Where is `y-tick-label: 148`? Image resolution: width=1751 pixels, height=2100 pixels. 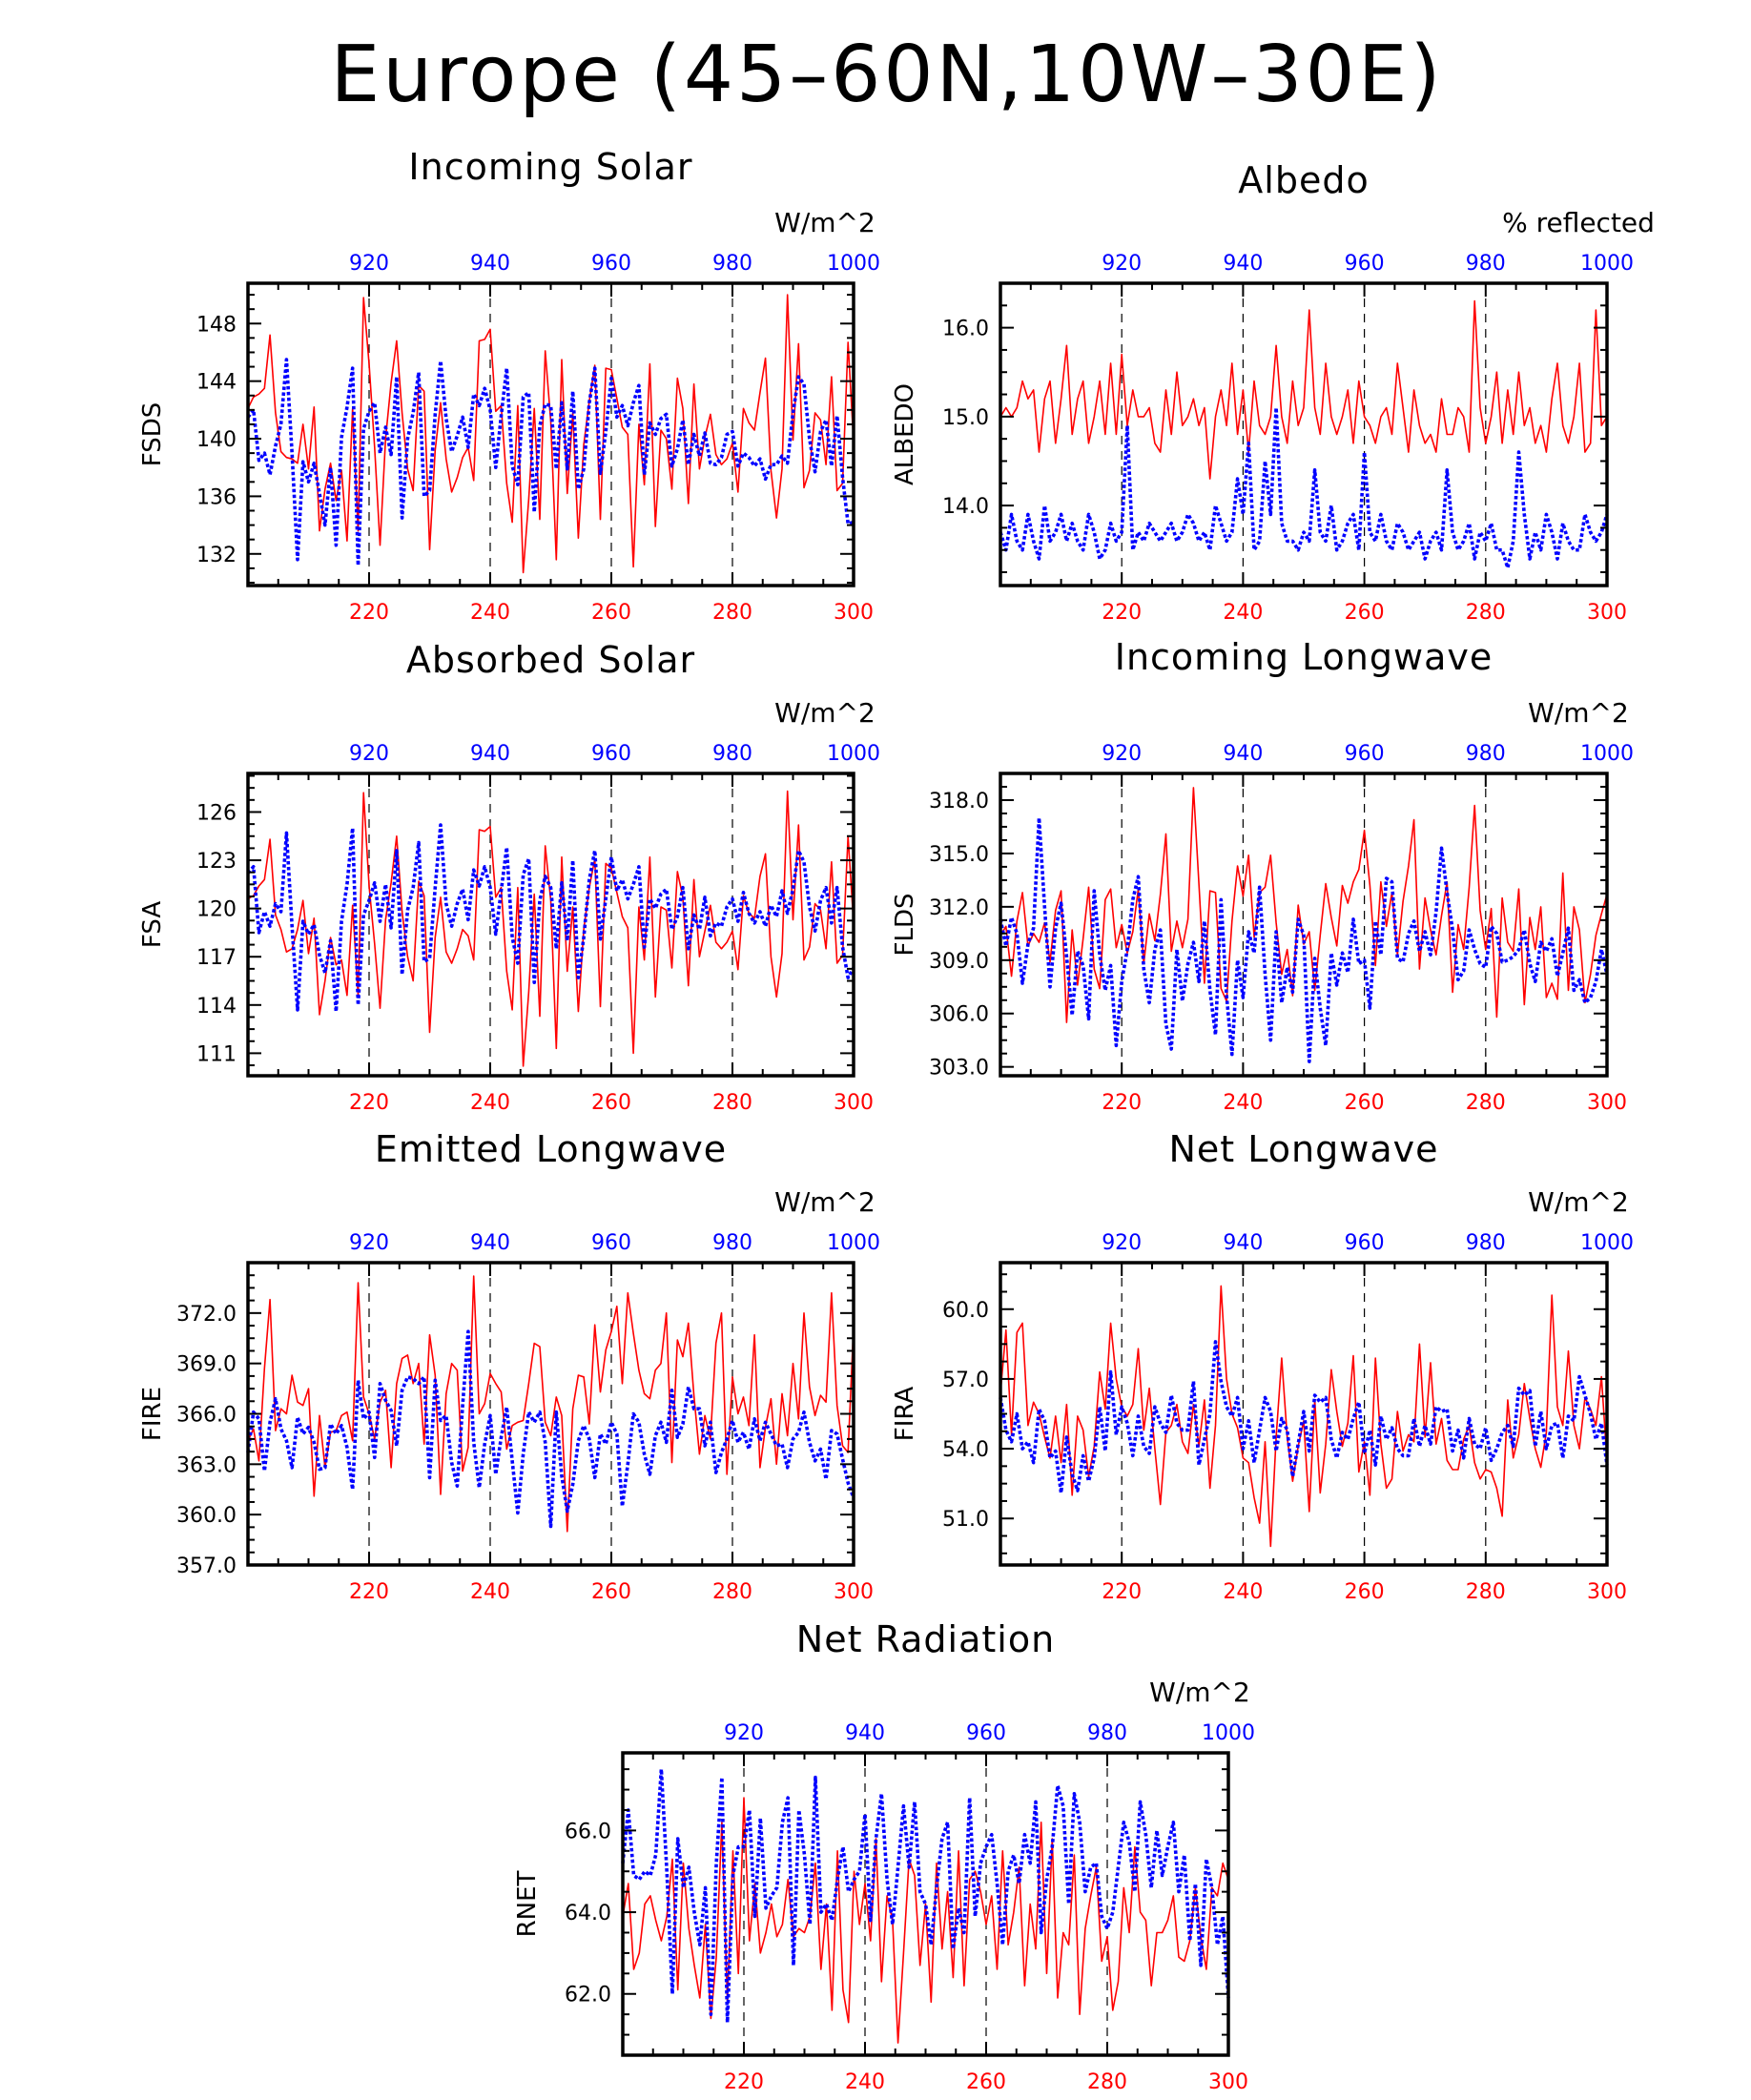 y-tick-label: 148 is located at coordinates (216, 325).